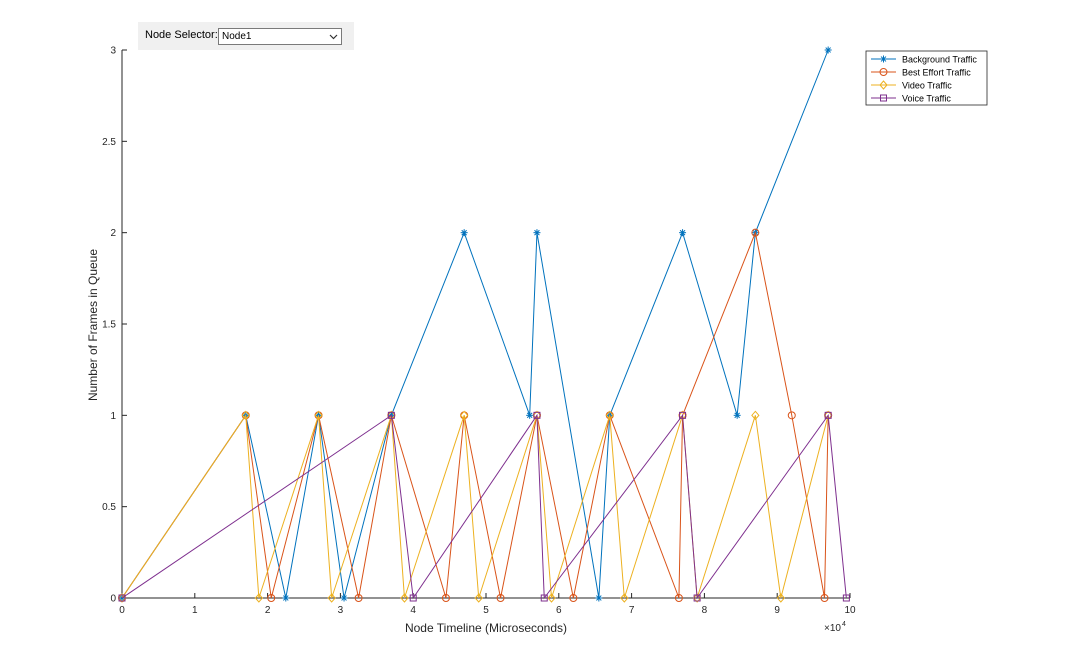  I want to click on x-tick-label: 6, so click(559, 610).